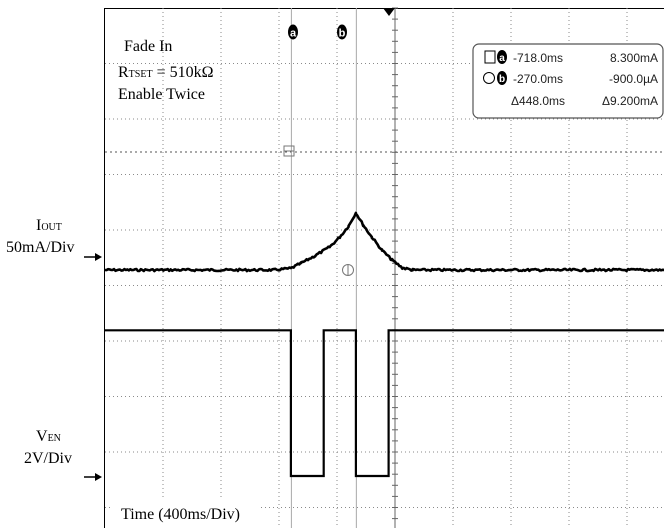  What do you see at coordinates (180, 514) in the screenshot?
I see `timebase-label: Time (400ms/Div)` at bounding box center [180, 514].